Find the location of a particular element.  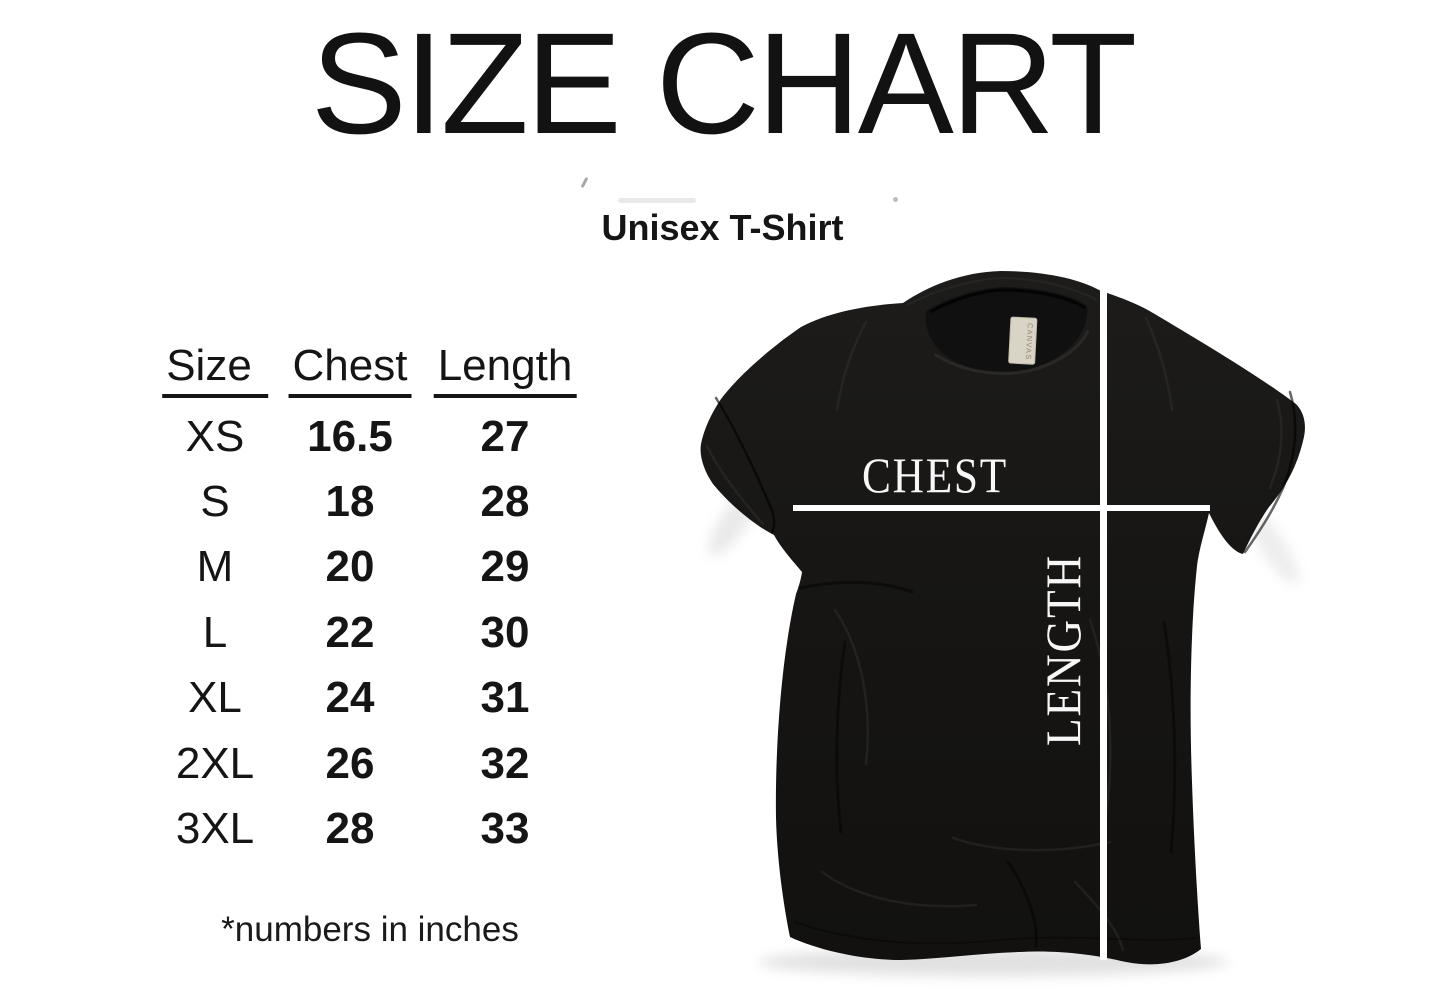

page-subtitle: Unisex T-Shirt is located at coordinates (722, 227).